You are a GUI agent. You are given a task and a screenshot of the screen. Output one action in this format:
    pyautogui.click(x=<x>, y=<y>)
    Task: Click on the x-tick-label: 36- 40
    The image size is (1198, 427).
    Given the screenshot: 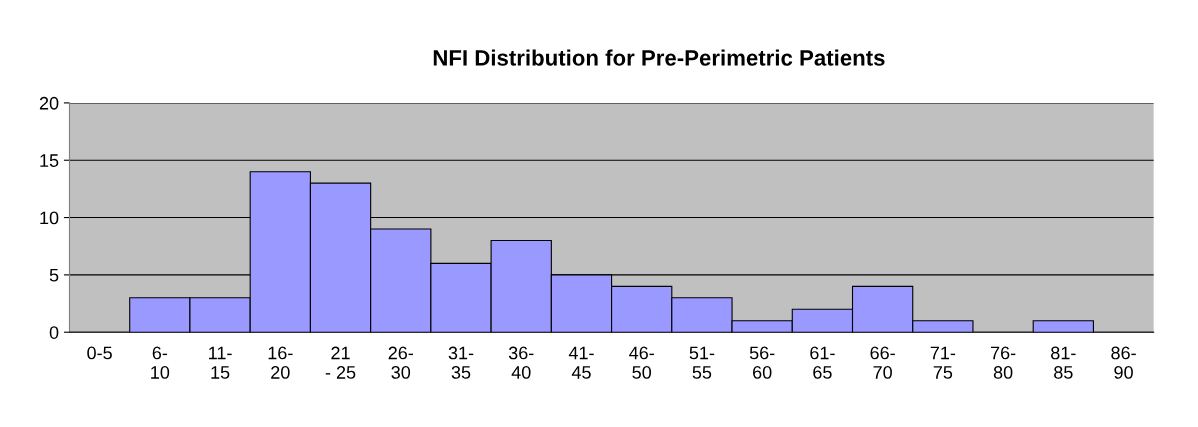 What is the action you would take?
    pyautogui.click(x=521, y=362)
    